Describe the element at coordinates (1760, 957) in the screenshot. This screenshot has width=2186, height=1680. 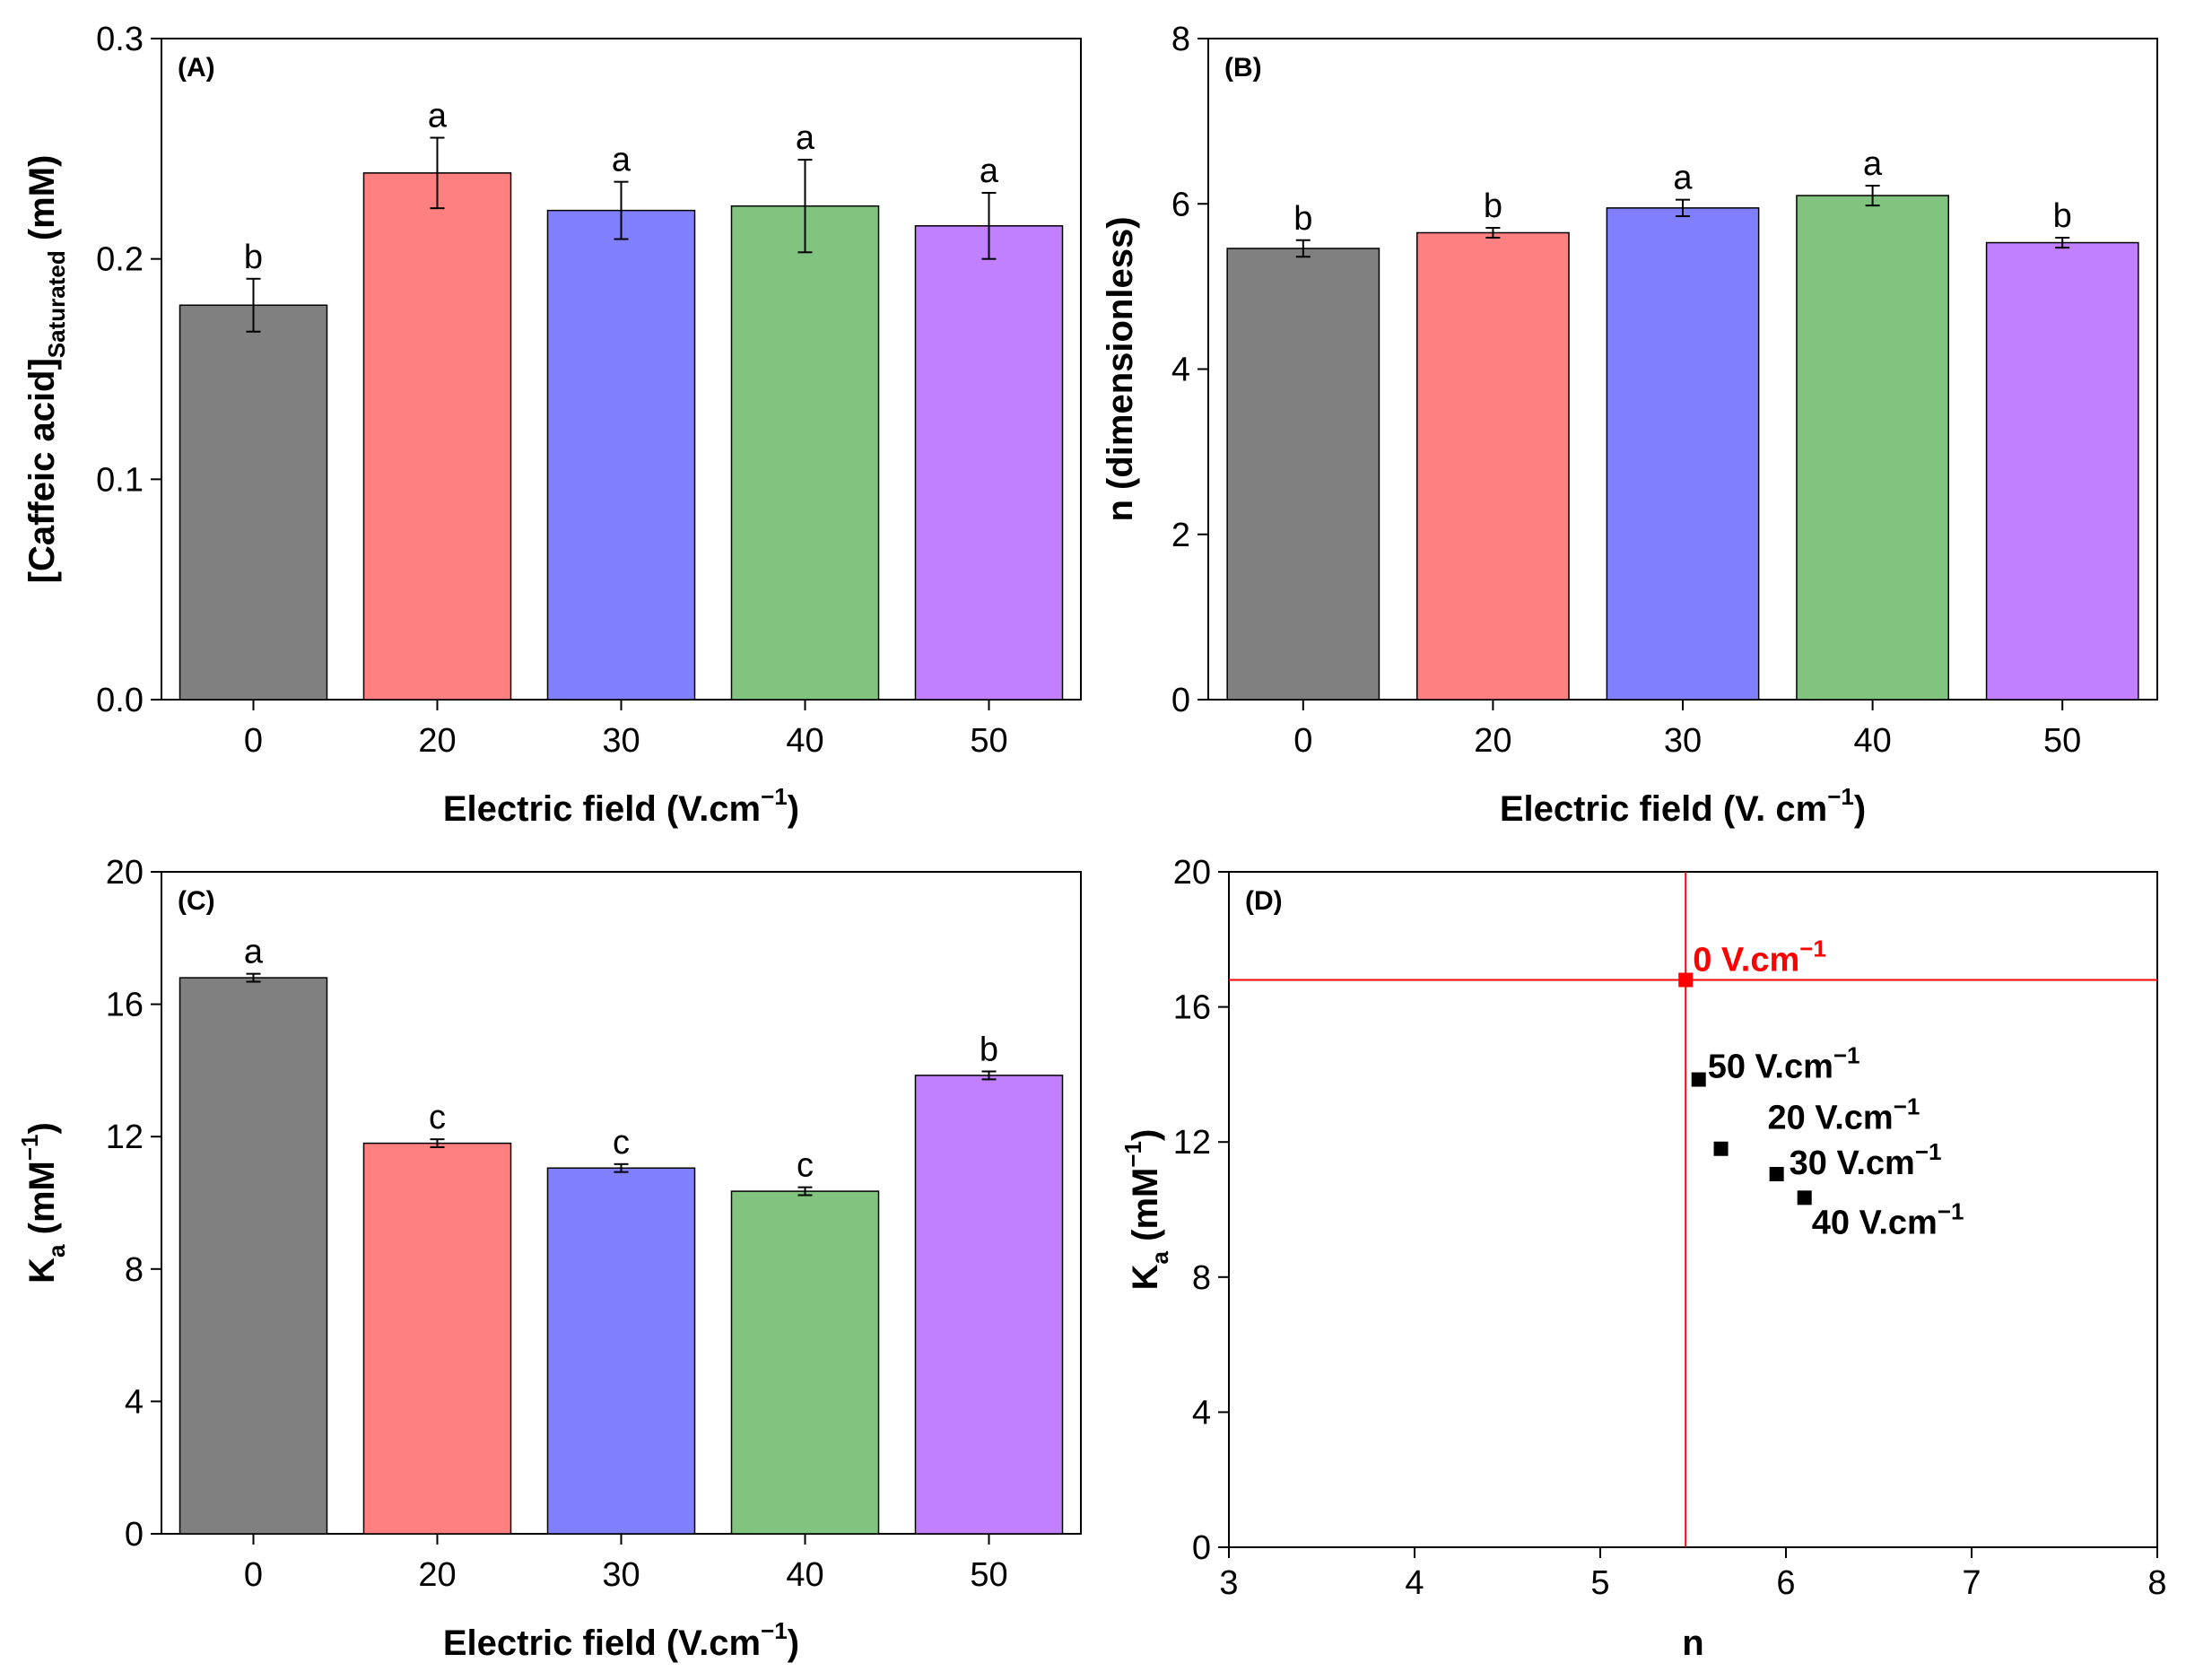
I see `point-label: 0 V.cm−1` at that location.